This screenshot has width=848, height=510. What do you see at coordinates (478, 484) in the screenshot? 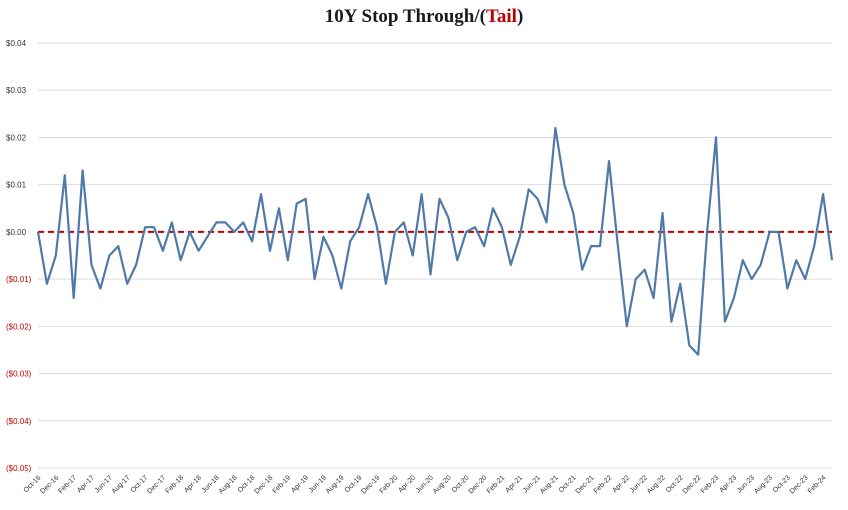
I see `x-tick-label: Dec-20` at bounding box center [478, 484].